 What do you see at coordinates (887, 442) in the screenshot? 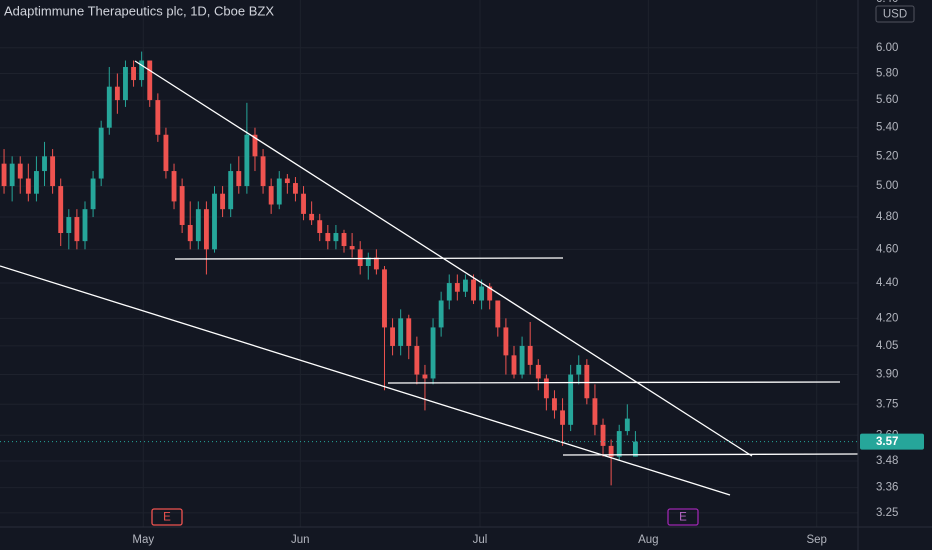
I see `last-price-label: 3.57` at bounding box center [887, 442].